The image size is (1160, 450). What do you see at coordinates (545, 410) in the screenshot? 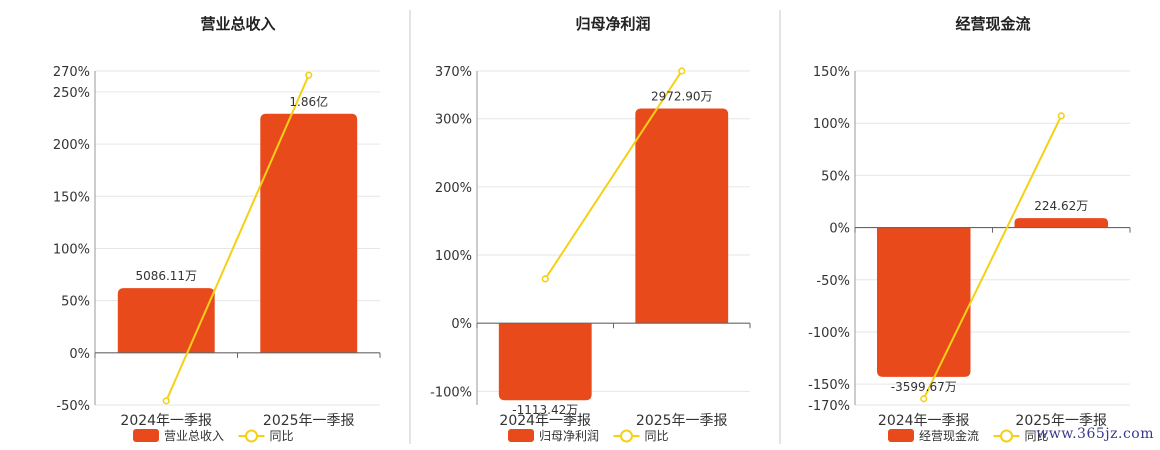
I see `bar-data-label: -1113.42万` at bounding box center [545, 410].